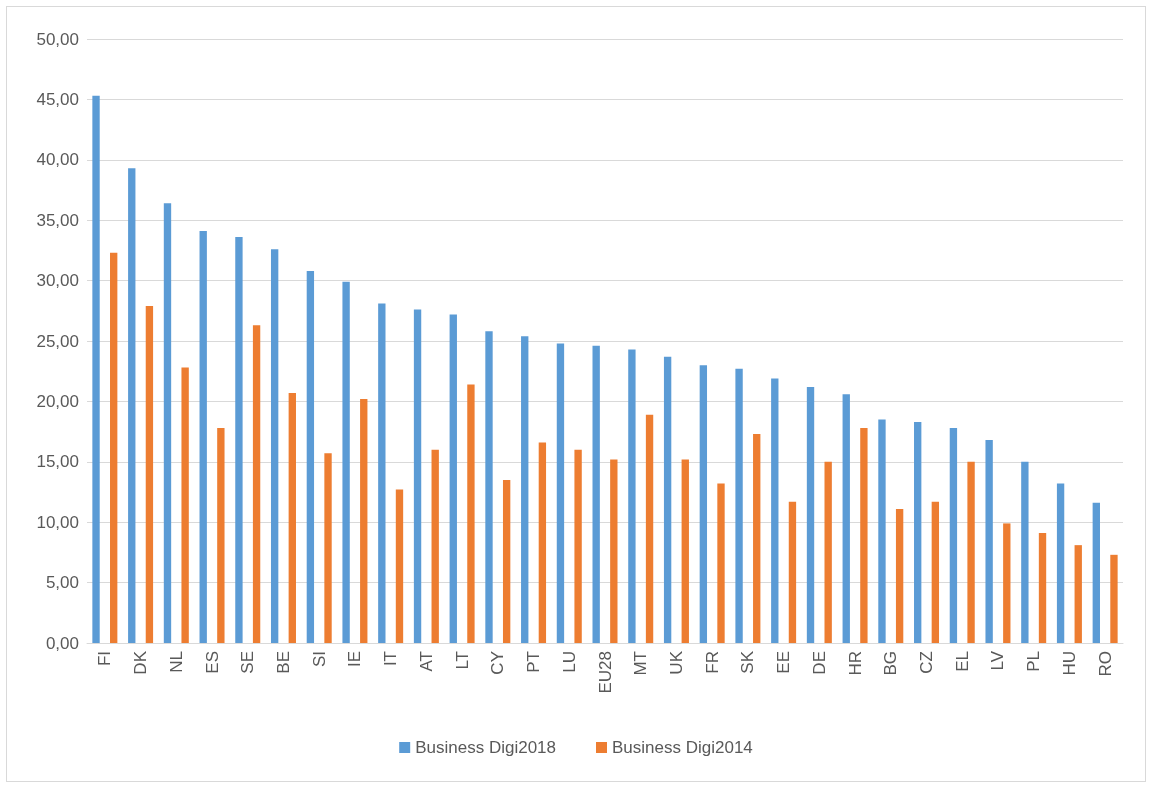  What do you see at coordinates (748, 662) in the screenshot?
I see `x-tick-label: SK` at bounding box center [748, 662].